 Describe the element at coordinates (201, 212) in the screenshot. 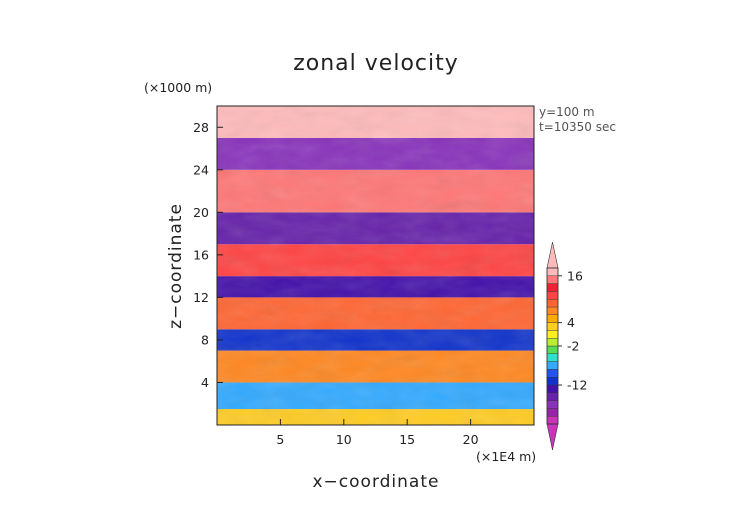

I see `y-tick-label: 20` at that location.